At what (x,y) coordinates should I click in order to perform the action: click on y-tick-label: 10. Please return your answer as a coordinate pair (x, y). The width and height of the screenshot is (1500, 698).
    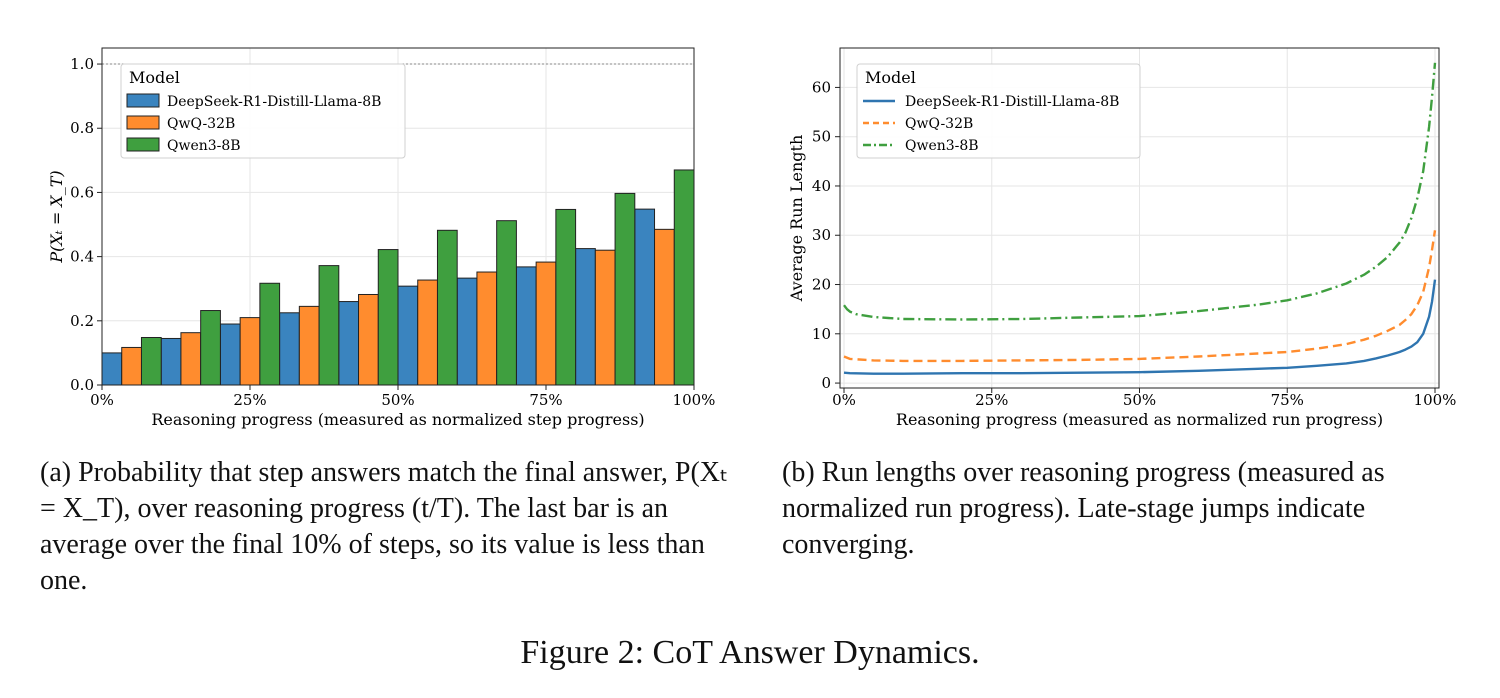
    Looking at the image, I should click on (821, 334).